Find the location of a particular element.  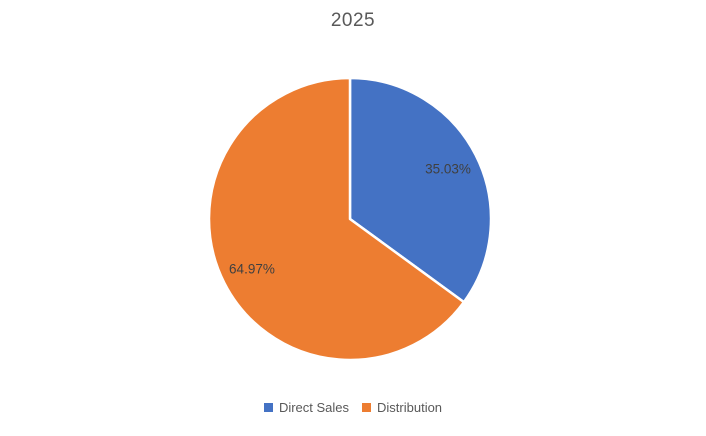

legend-item-direct-sales: Direct Sales is located at coordinates (306, 407).